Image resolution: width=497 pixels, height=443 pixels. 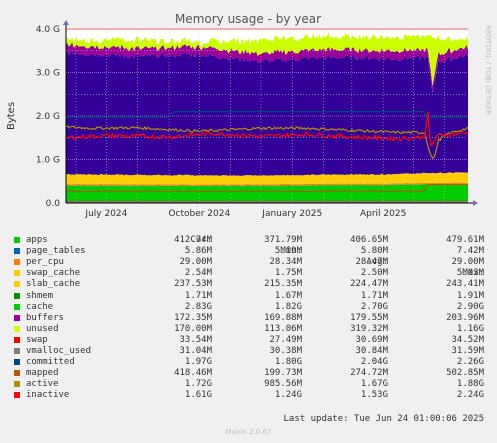 What do you see at coordinates (249, 351) in the screenshot?
I see `legend-row-vmalloc_used: vmalloc_used 31.04M 30.38M 30.84M 31.59M` at bounding box center [249, 351].